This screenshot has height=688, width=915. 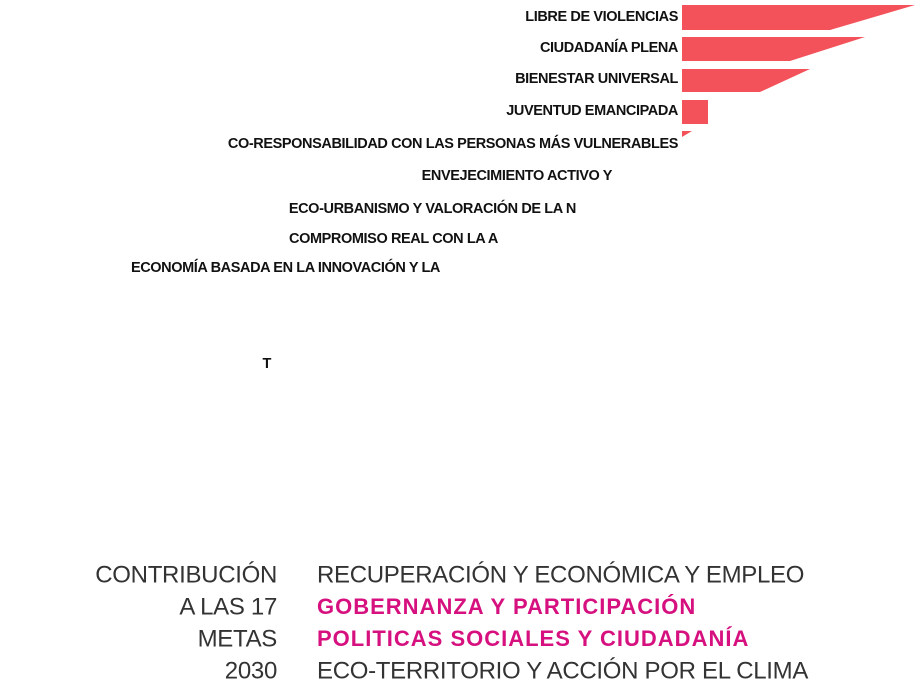 What do you see at coordinates (432, 208) in the screenshot?
I see `row-label: ECO-URBANISMO Y VALORACIÓN DE LA N` at bounding box center [432, 208].